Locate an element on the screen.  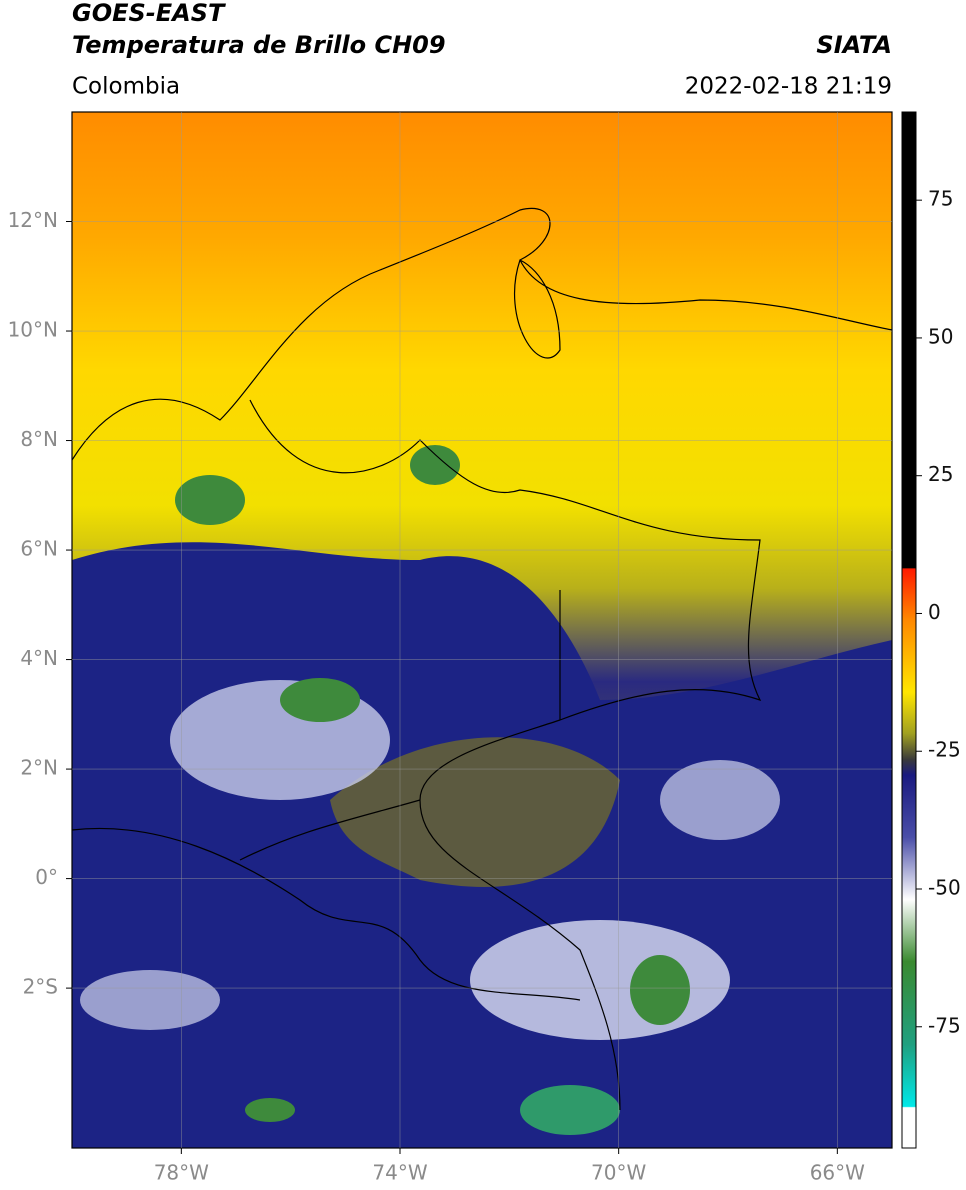
y-tick-label: 8°N is located at coordinates (39, 439).